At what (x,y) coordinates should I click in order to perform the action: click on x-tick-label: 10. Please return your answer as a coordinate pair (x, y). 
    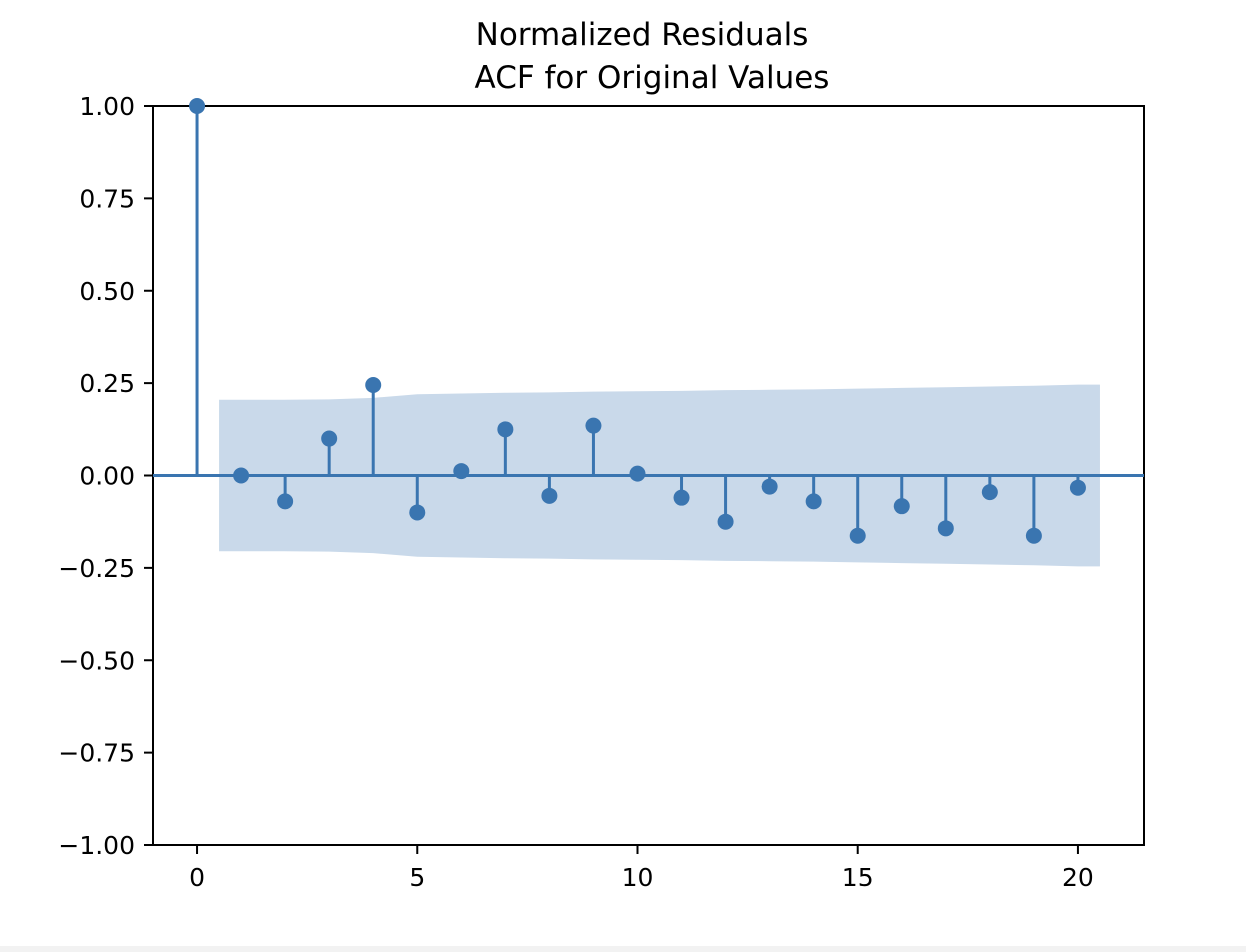
    Looking at the image, I should click on (638, 877).